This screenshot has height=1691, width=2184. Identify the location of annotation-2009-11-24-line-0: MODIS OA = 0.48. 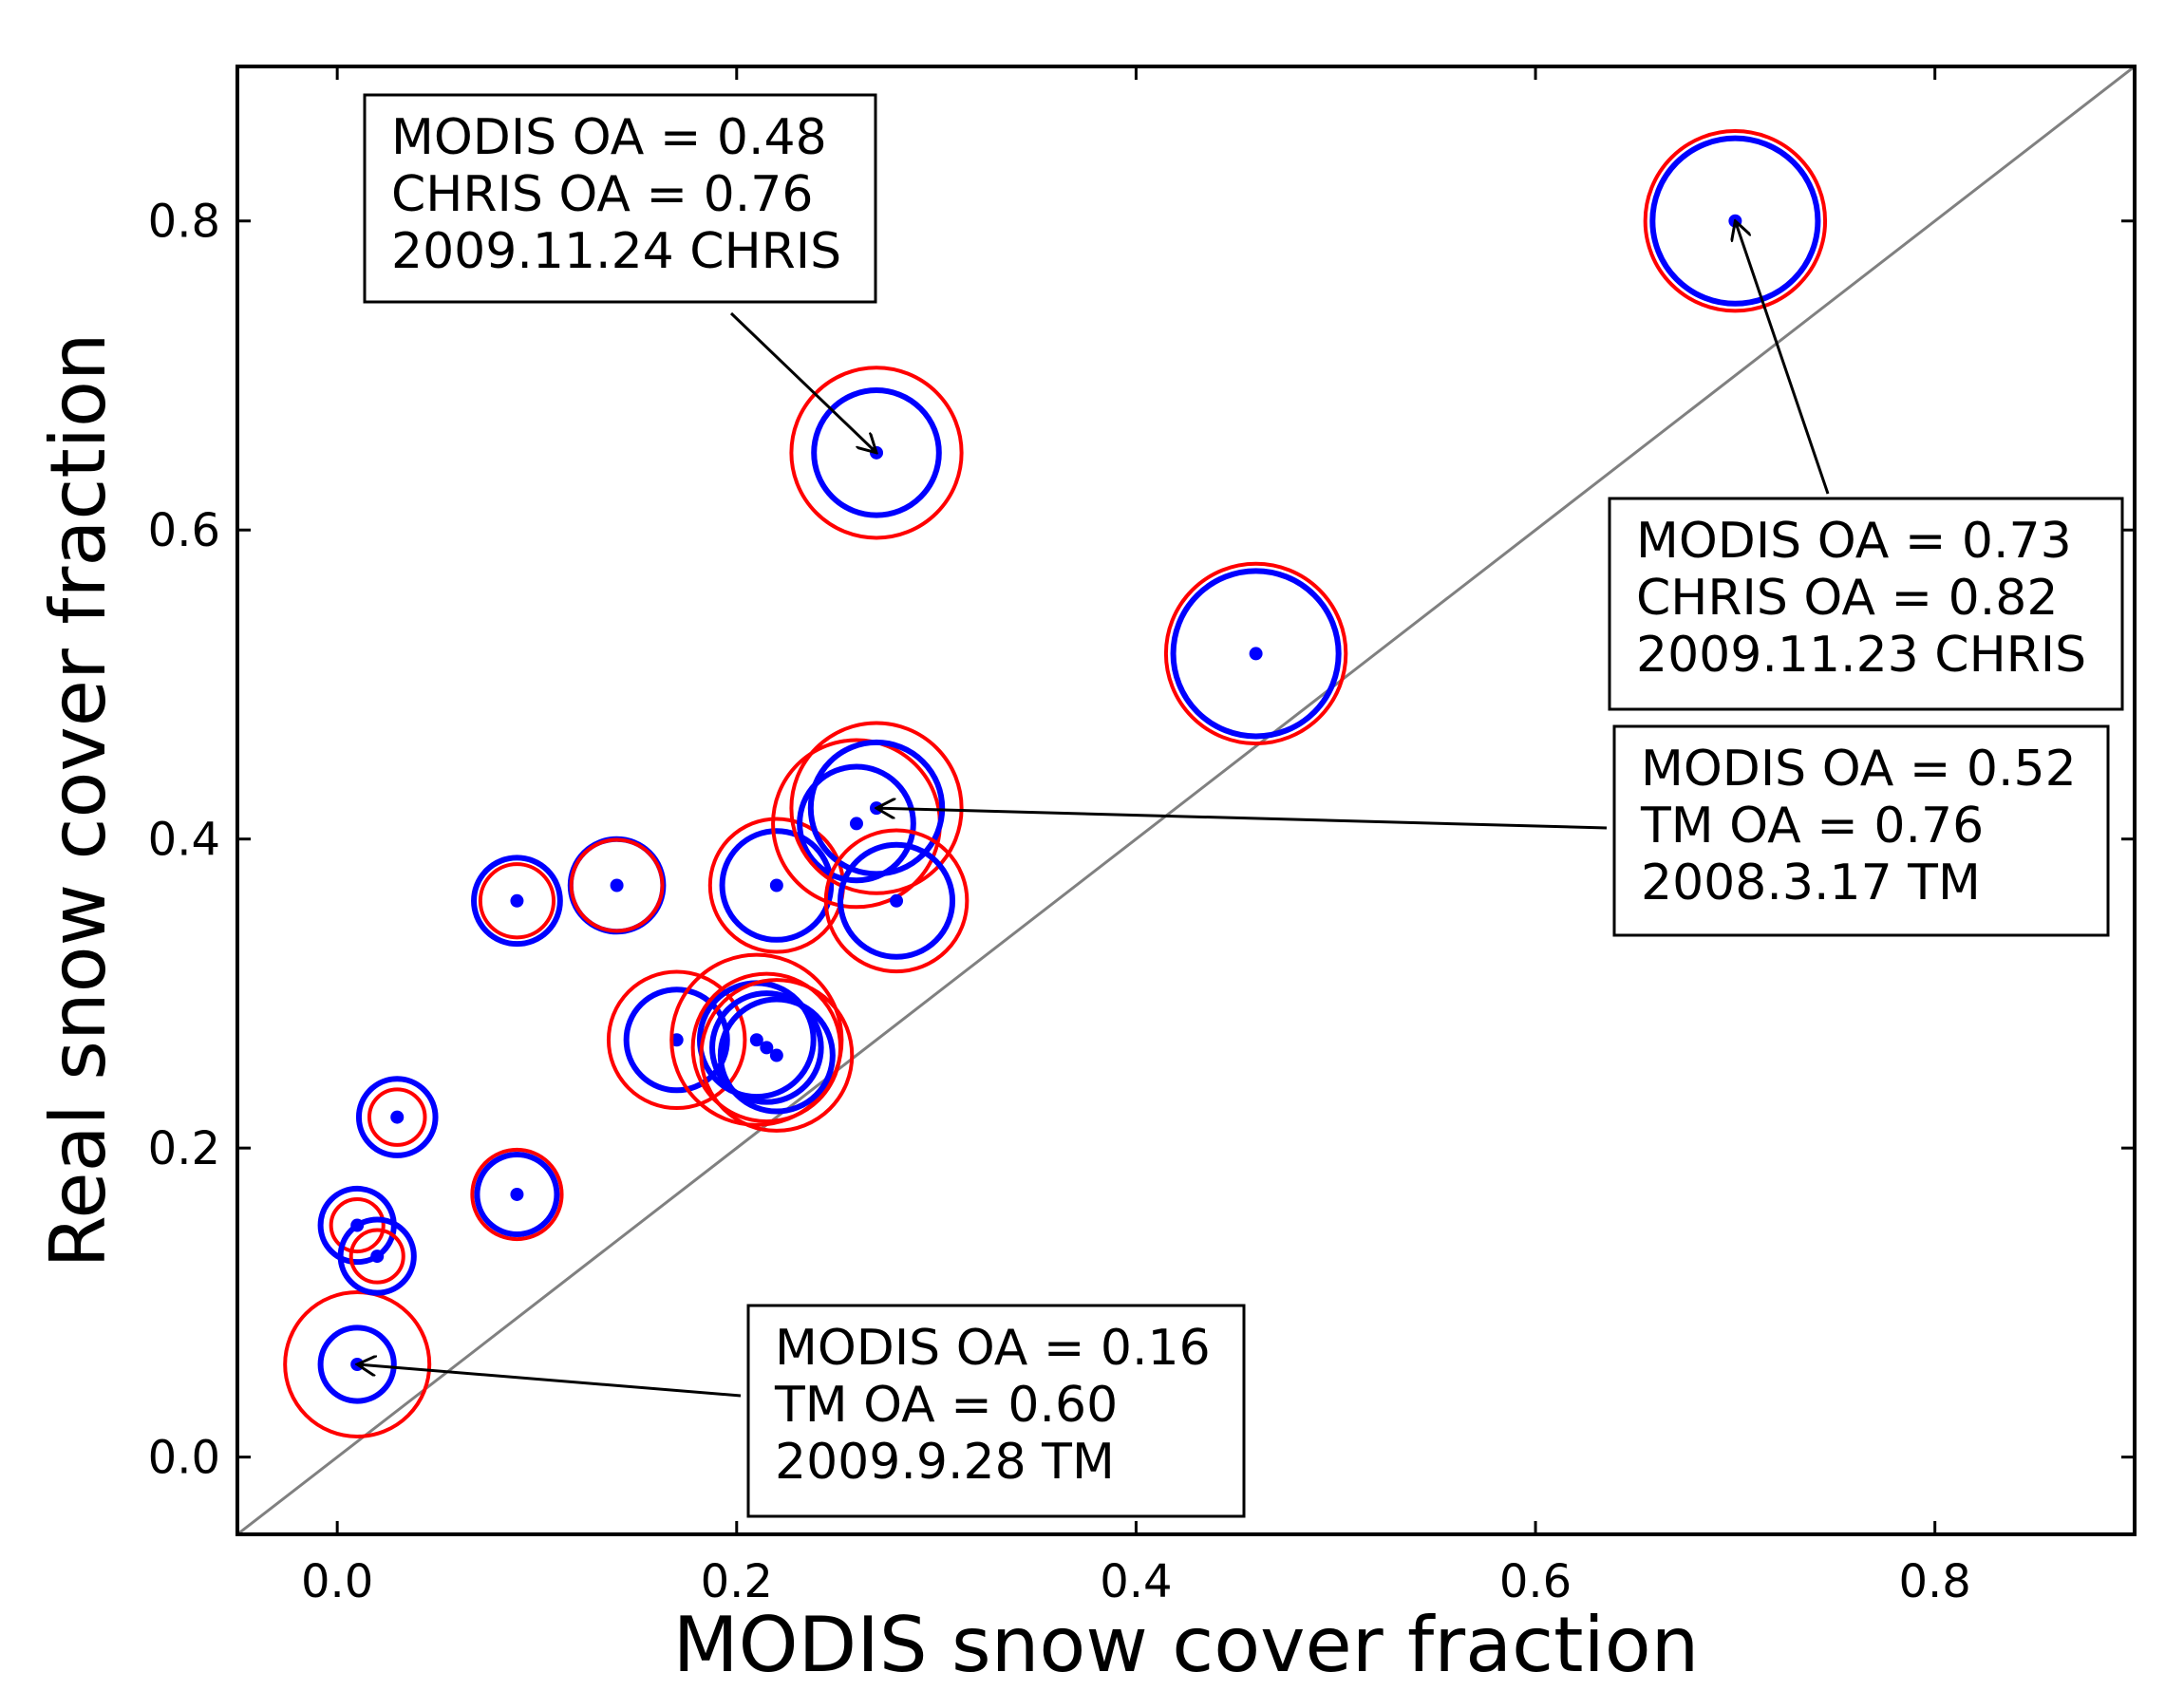
(609, 137).